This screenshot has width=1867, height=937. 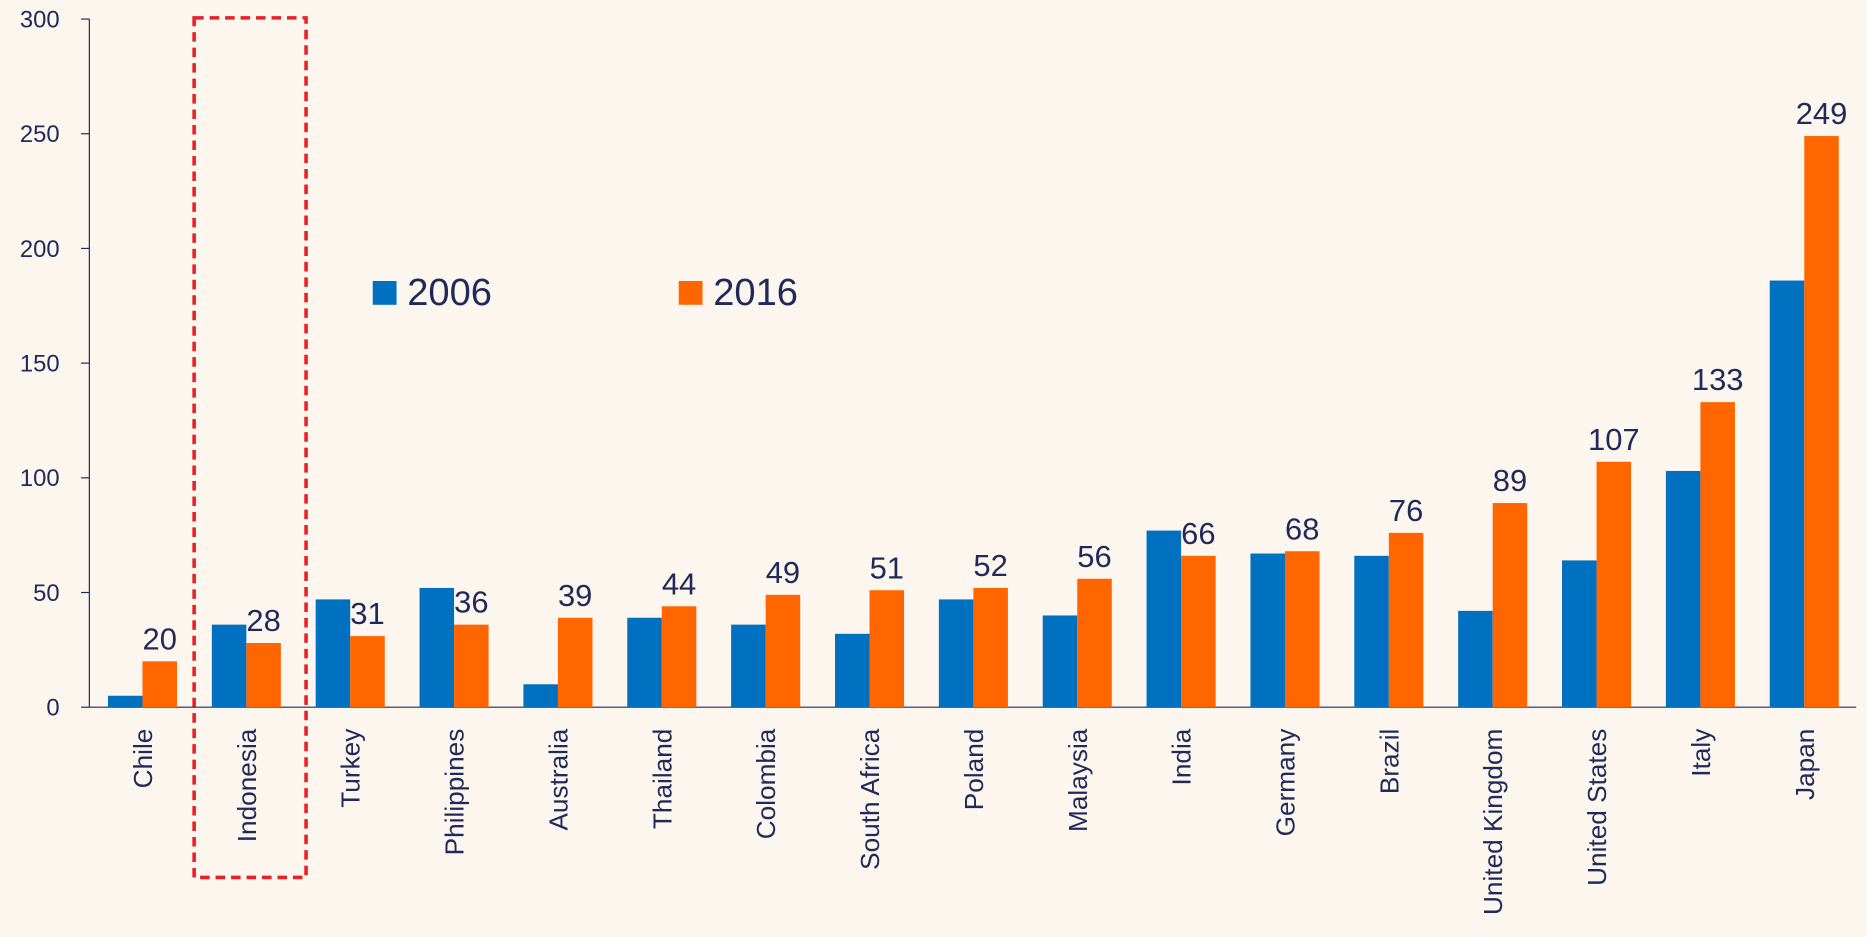 I want to click on value-label: 51, so click(x=887, y=567).